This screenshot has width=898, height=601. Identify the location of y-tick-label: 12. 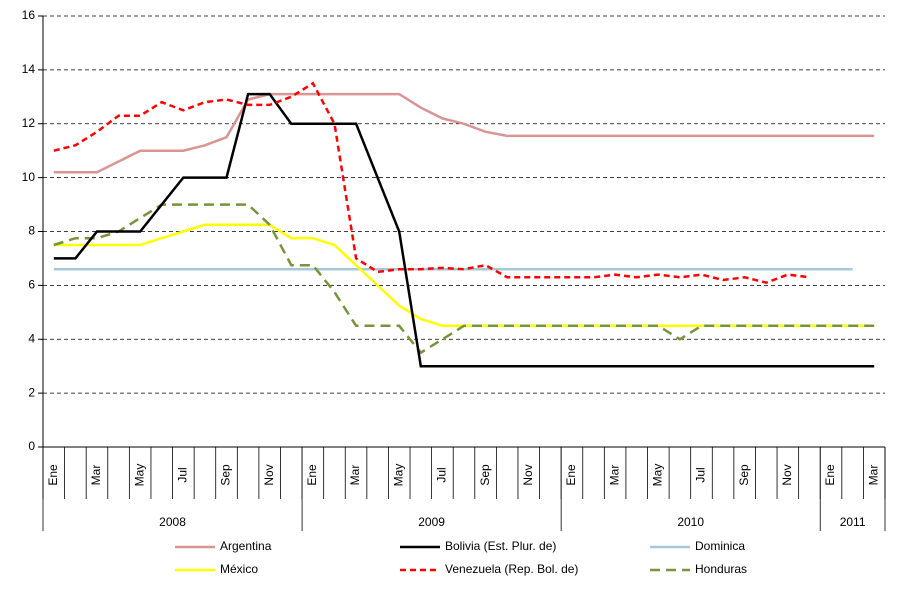
(29, 123).